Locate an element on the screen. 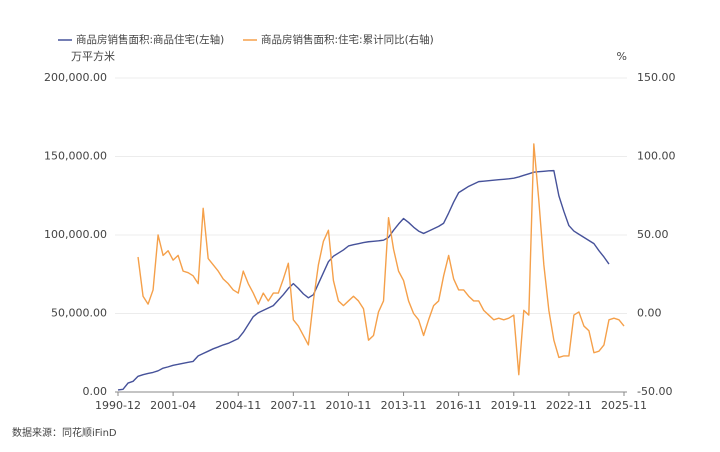  y-tick-label: 50,000.00 is located at coordinates (79, 313).